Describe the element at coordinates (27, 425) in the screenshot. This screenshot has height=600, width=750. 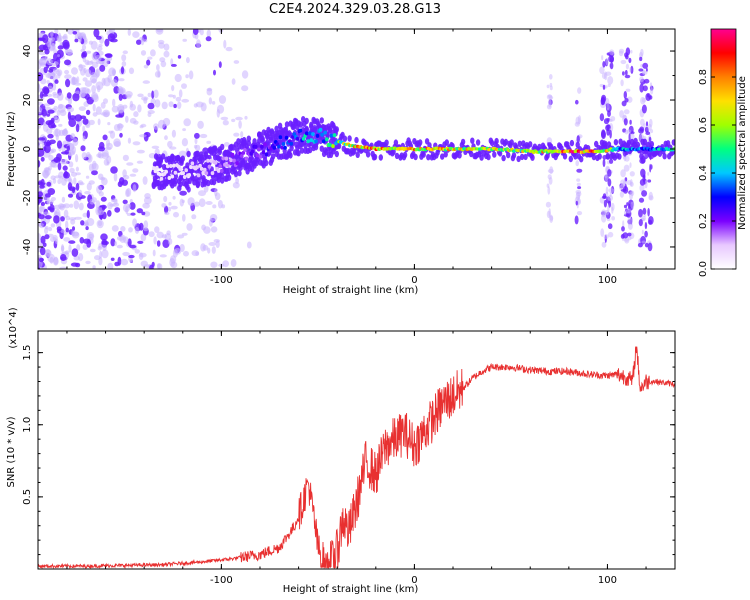
I see `y-tick-label: 1.0` at that location.